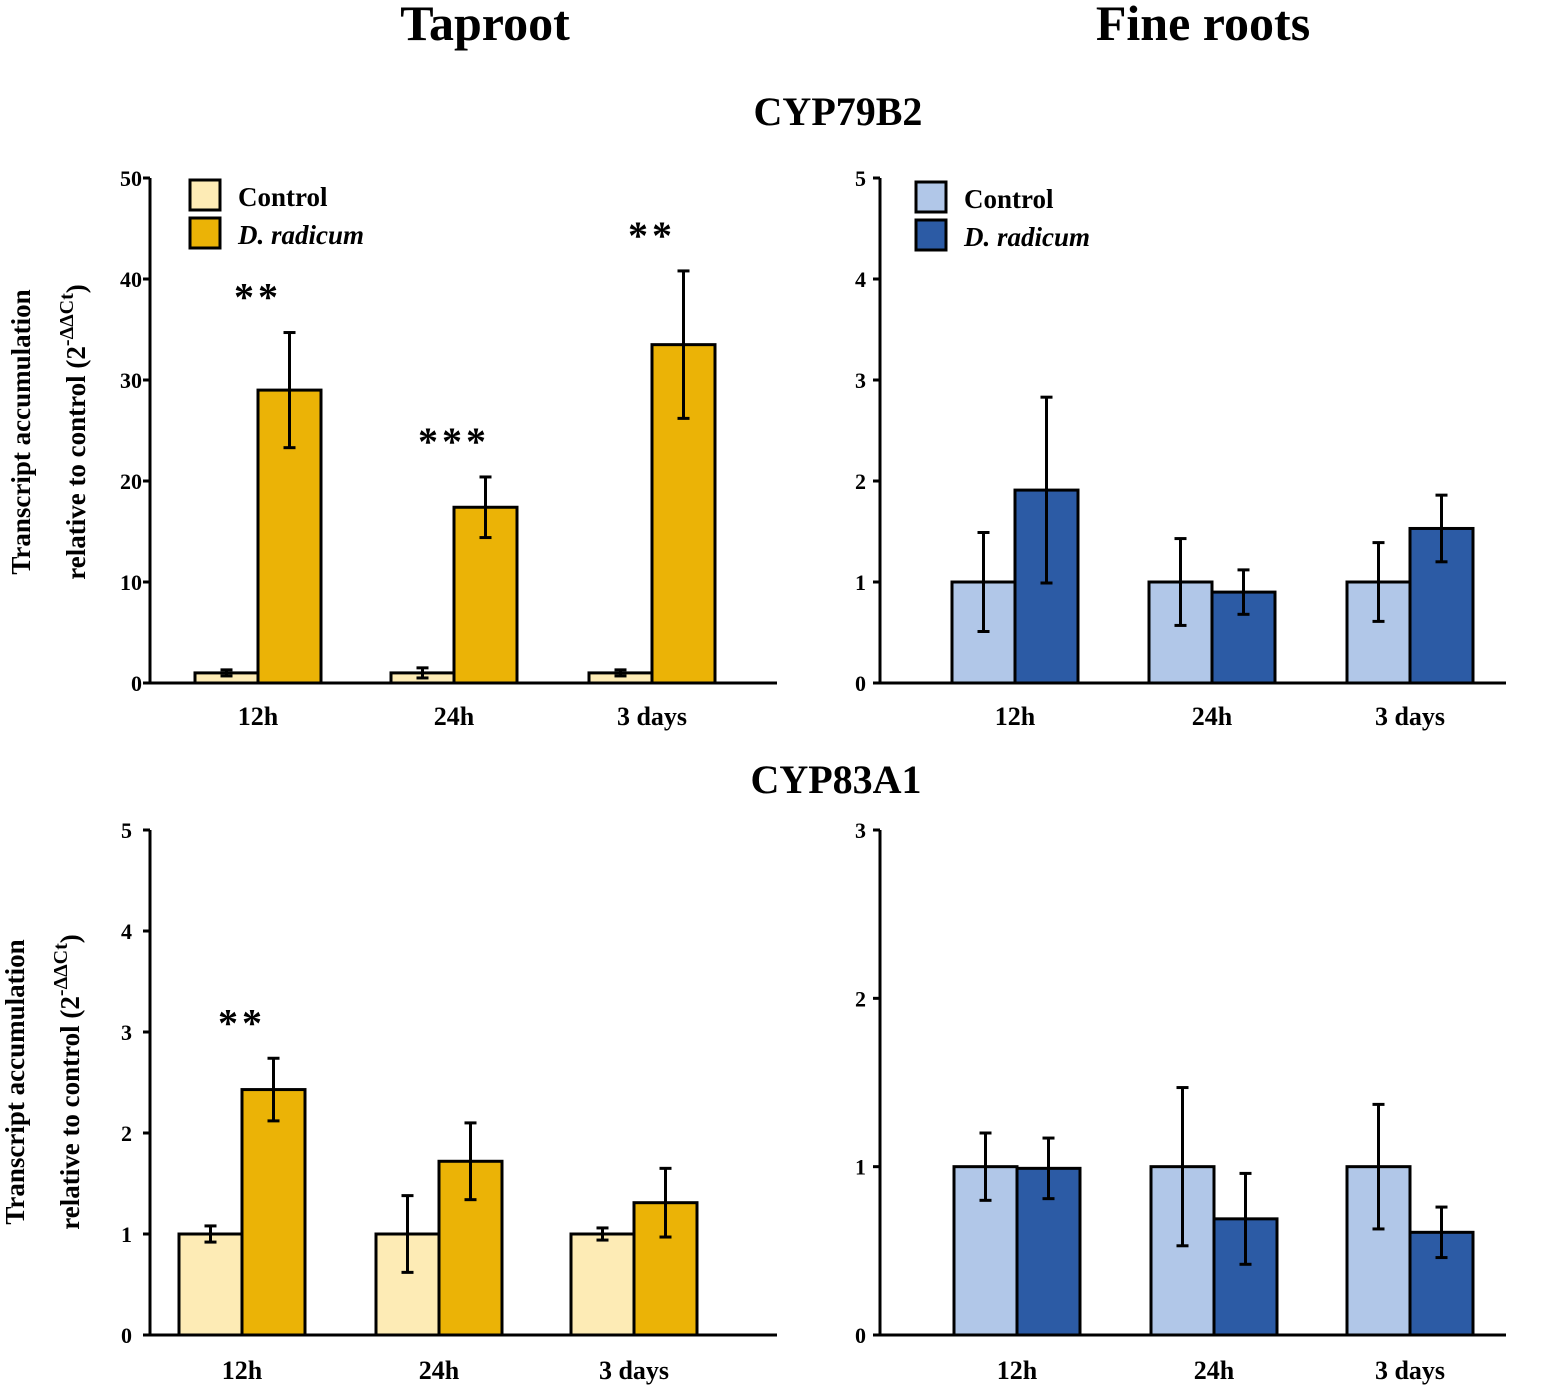  Describe the element at coordinates (485, 25) in the screenshot. I see `taproot-column-title: Taproot` at that location.